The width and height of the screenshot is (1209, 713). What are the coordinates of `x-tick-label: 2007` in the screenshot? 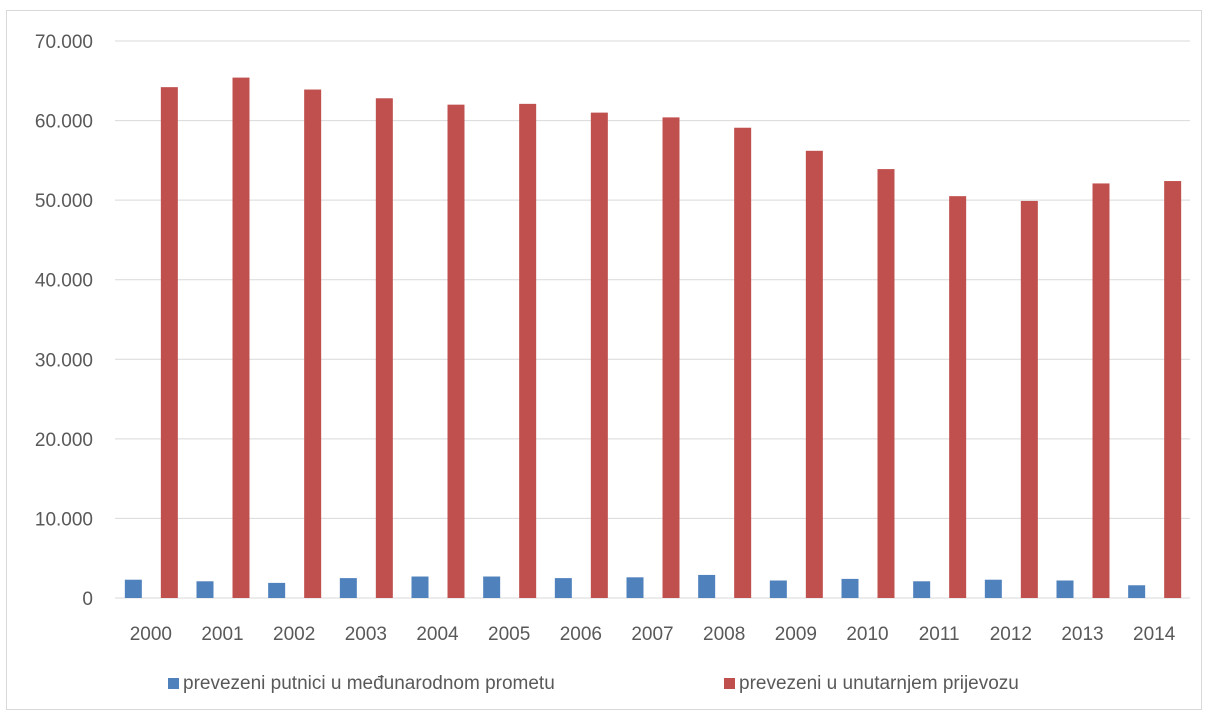 It's located at (652, 634).